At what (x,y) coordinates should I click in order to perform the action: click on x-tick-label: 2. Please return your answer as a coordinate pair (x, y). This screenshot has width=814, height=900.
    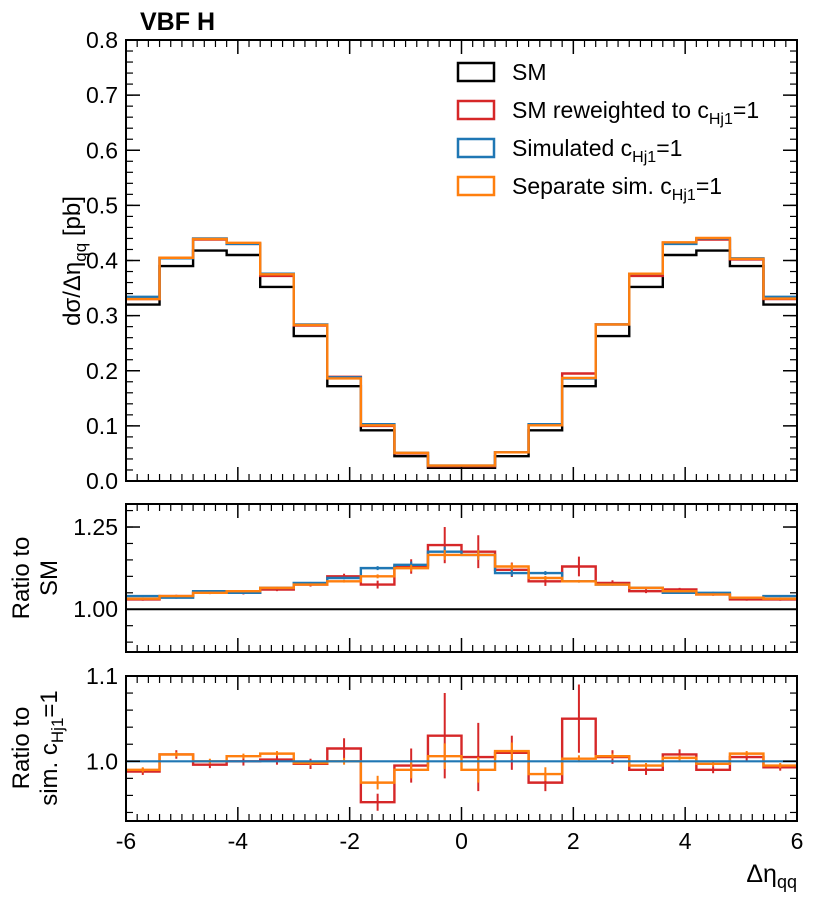
    Looking at the image, I should click on (573, 841).